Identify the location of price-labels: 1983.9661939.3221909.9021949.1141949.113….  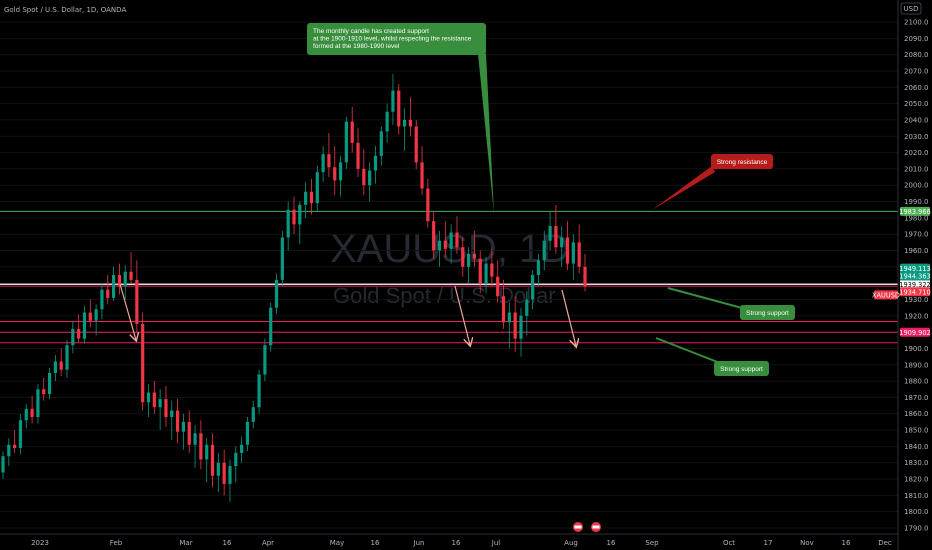
(901, 271).